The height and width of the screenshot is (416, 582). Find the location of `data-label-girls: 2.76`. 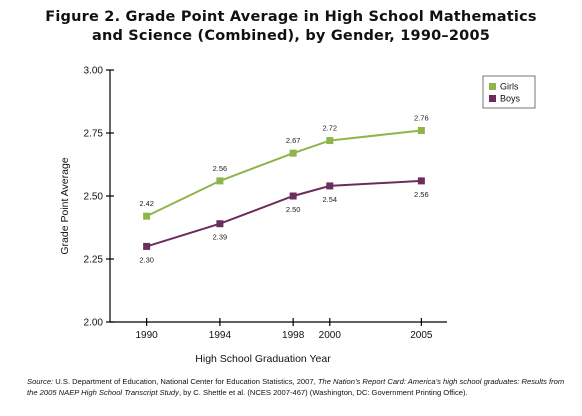

data-label-girls: 2.76 is located at coordinates (421, 117).